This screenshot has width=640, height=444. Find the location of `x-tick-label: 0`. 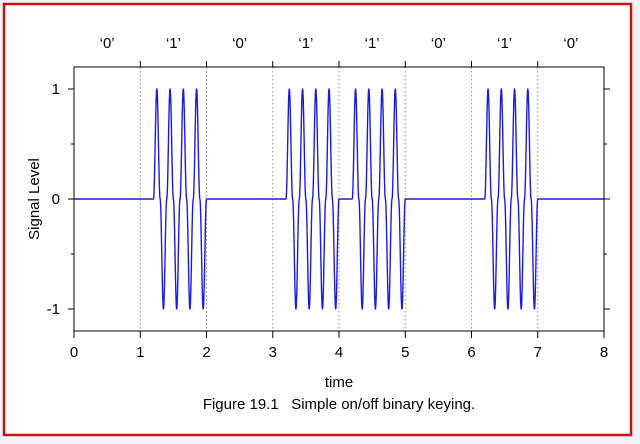

x-tick-label: 0 is located at coordinates (74, 352).